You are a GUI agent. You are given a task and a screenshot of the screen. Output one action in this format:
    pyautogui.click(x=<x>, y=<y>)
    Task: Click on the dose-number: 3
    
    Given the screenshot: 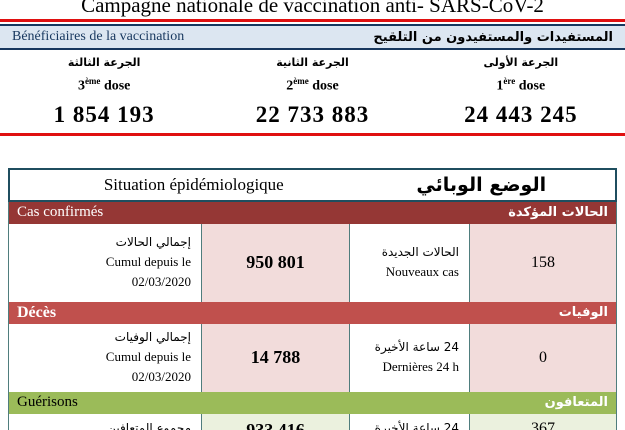 What is the action you would take?
    pyautogui.click(x=81, y=86)
    